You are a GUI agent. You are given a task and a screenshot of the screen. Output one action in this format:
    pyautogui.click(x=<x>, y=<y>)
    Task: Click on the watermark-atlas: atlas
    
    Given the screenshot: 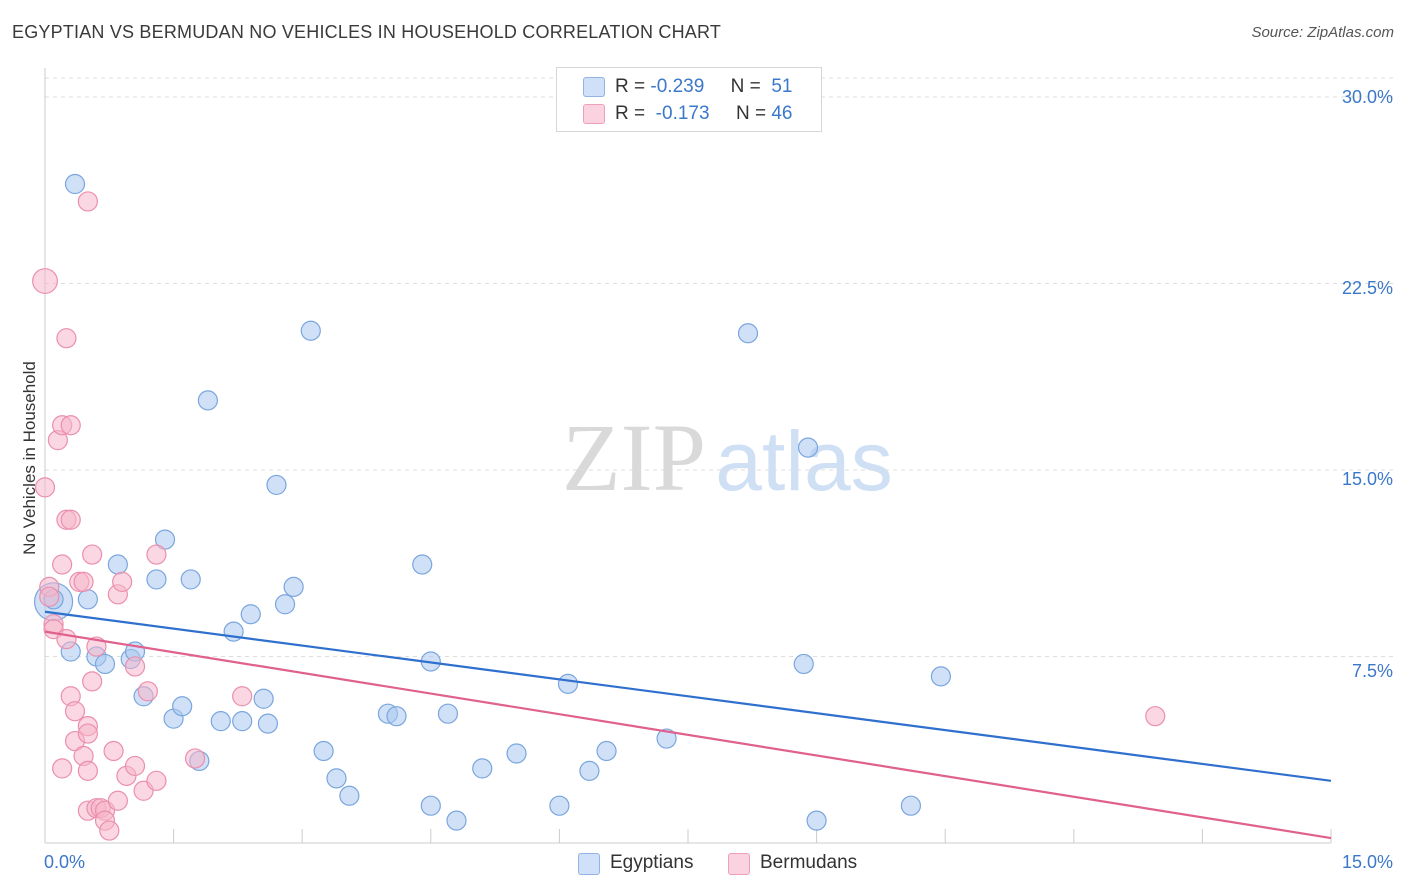 What is the action you would take?
    pyautogui.click(x=803, y=461)
    